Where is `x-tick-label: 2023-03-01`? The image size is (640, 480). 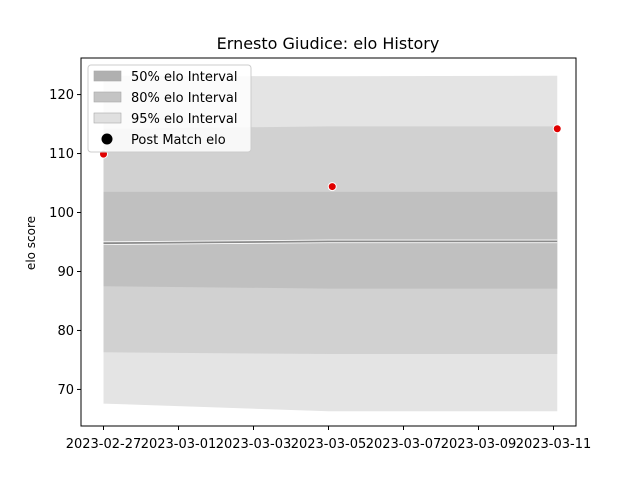 x-tick-label: 2023-03-01 is located at coordinates (179, 444).